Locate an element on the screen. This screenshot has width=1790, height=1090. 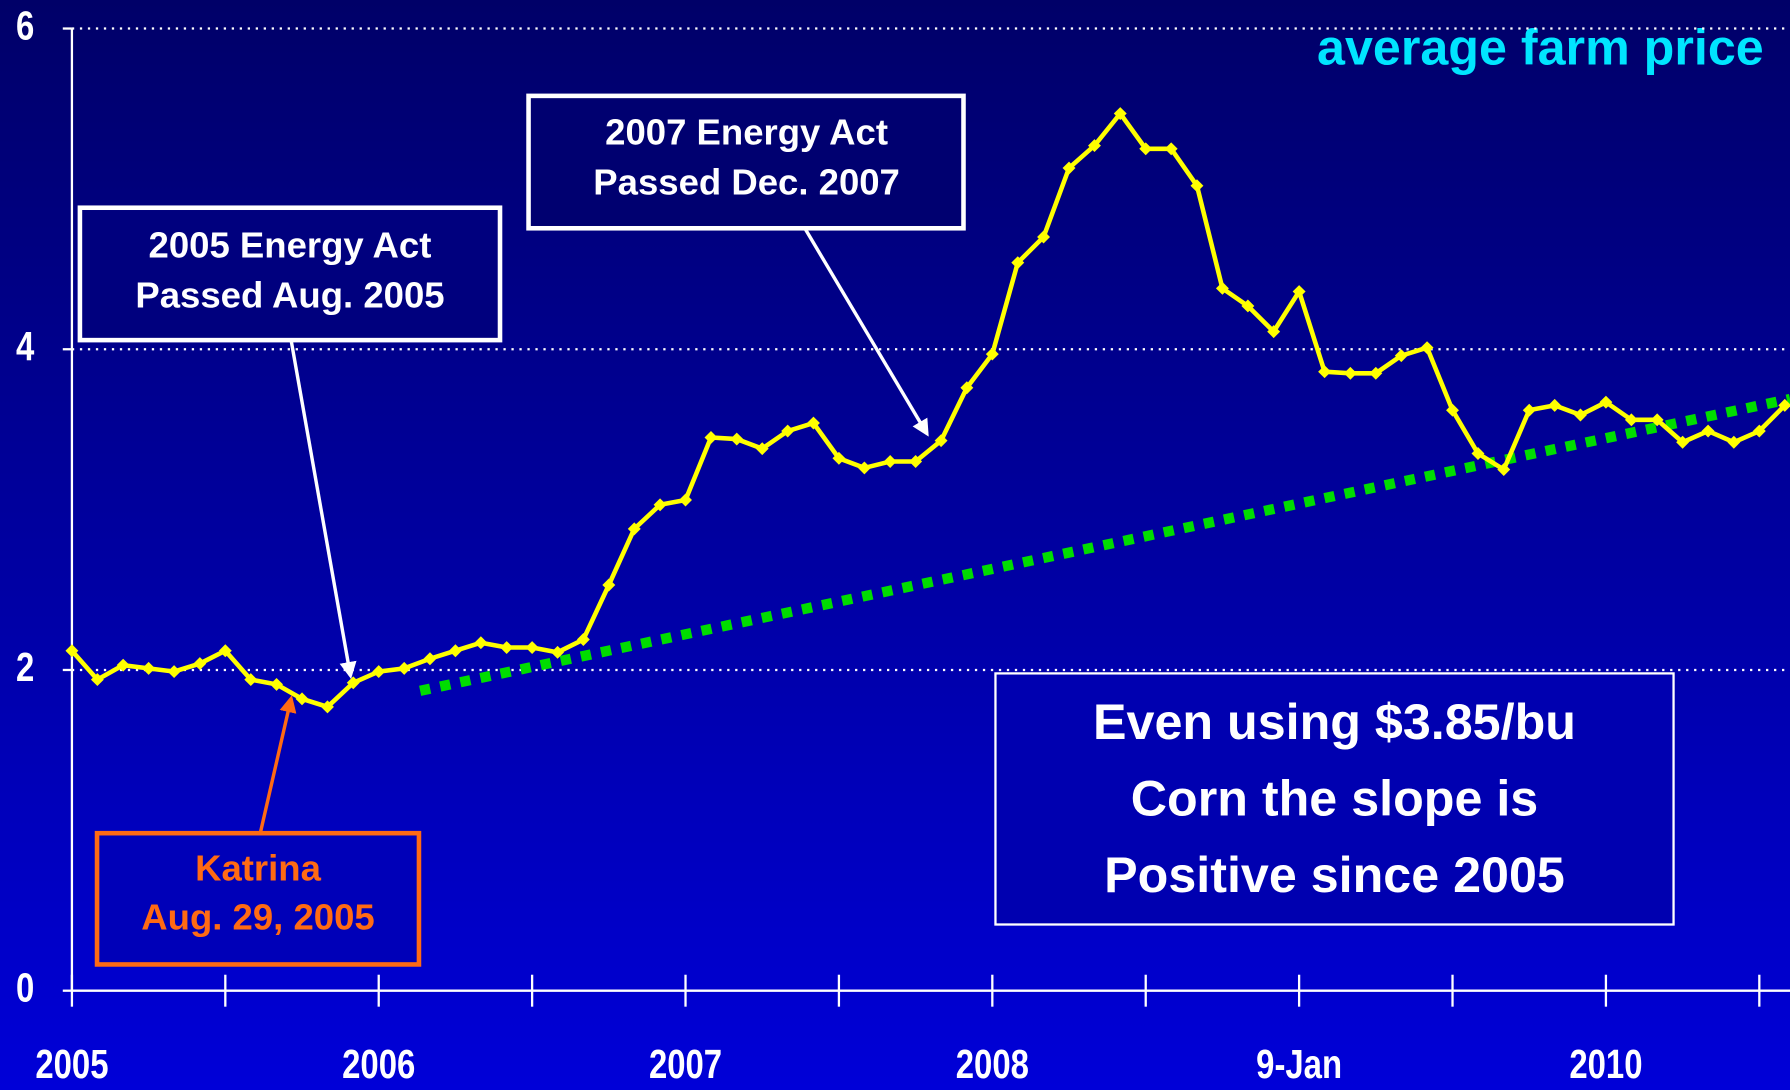
annotation-box: 2005 Energy Act Passed Aug. 2005 is located at coordinates (290, 274).